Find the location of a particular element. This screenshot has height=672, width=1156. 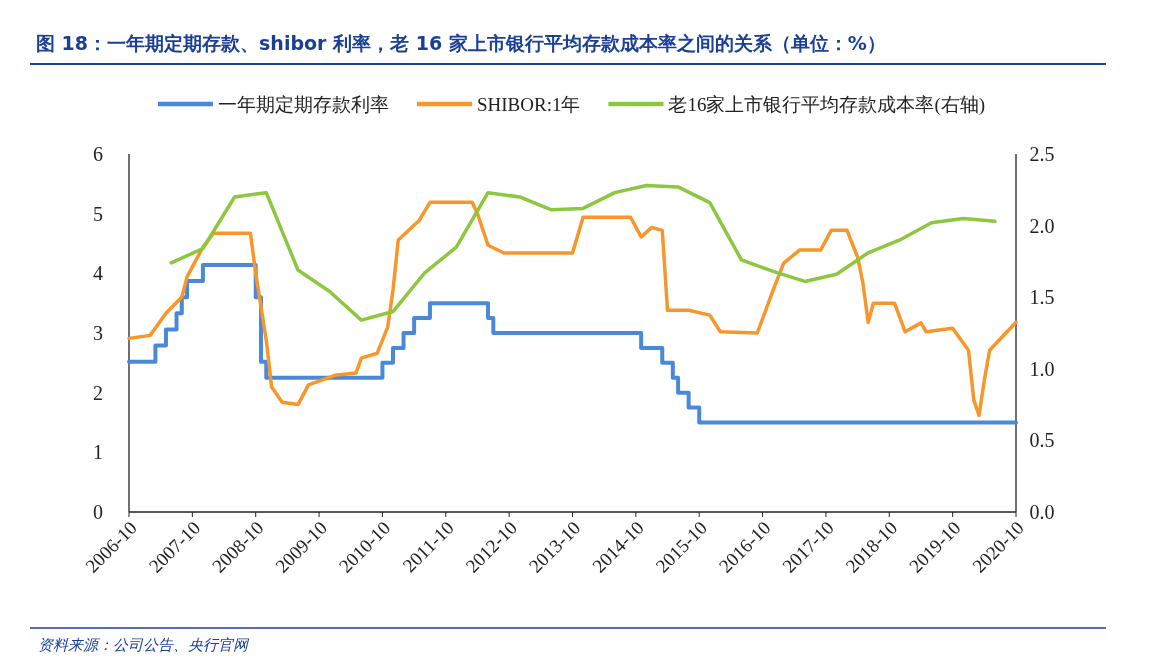

title: 图 18：一年期定期存款、shibor 利率，老 16 家上市银行平均存款成本率之间的关系（单位：%） is located at coordinates (461, 43).